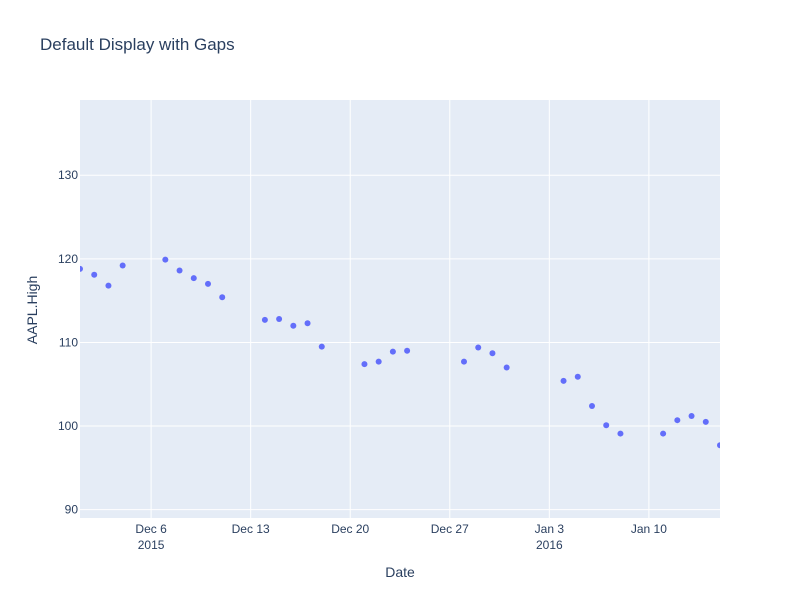  Describe the element at coordinates (549, 545) in the screenshot. I see `x-tick-year-label: 2016` at that location.